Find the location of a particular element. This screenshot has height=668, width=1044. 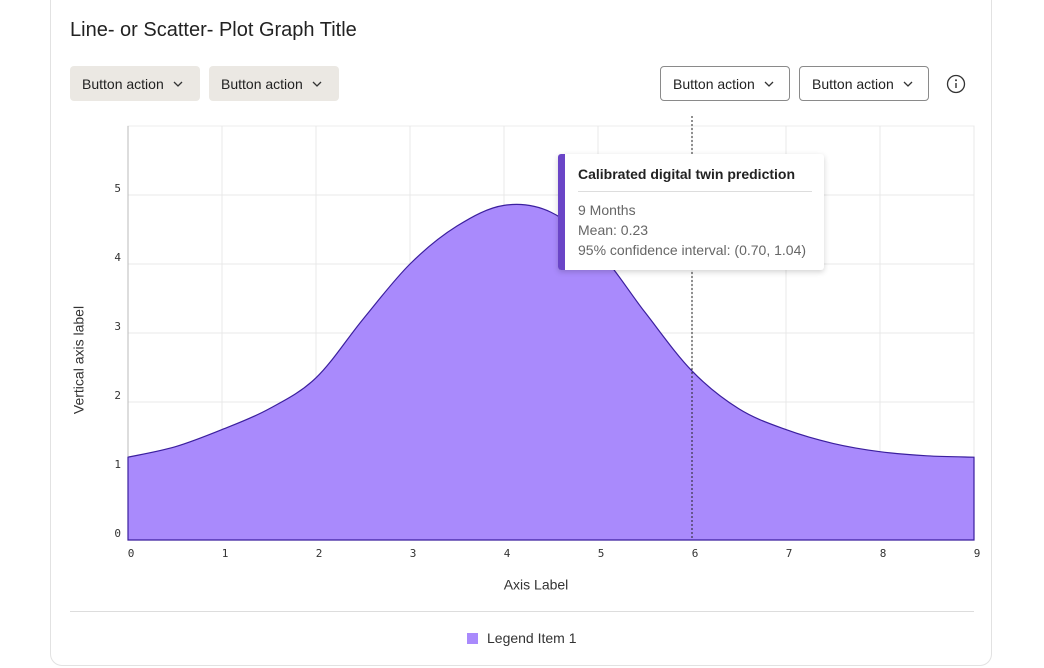

y-tick-label: 0 is located at coordinates (117, 533).